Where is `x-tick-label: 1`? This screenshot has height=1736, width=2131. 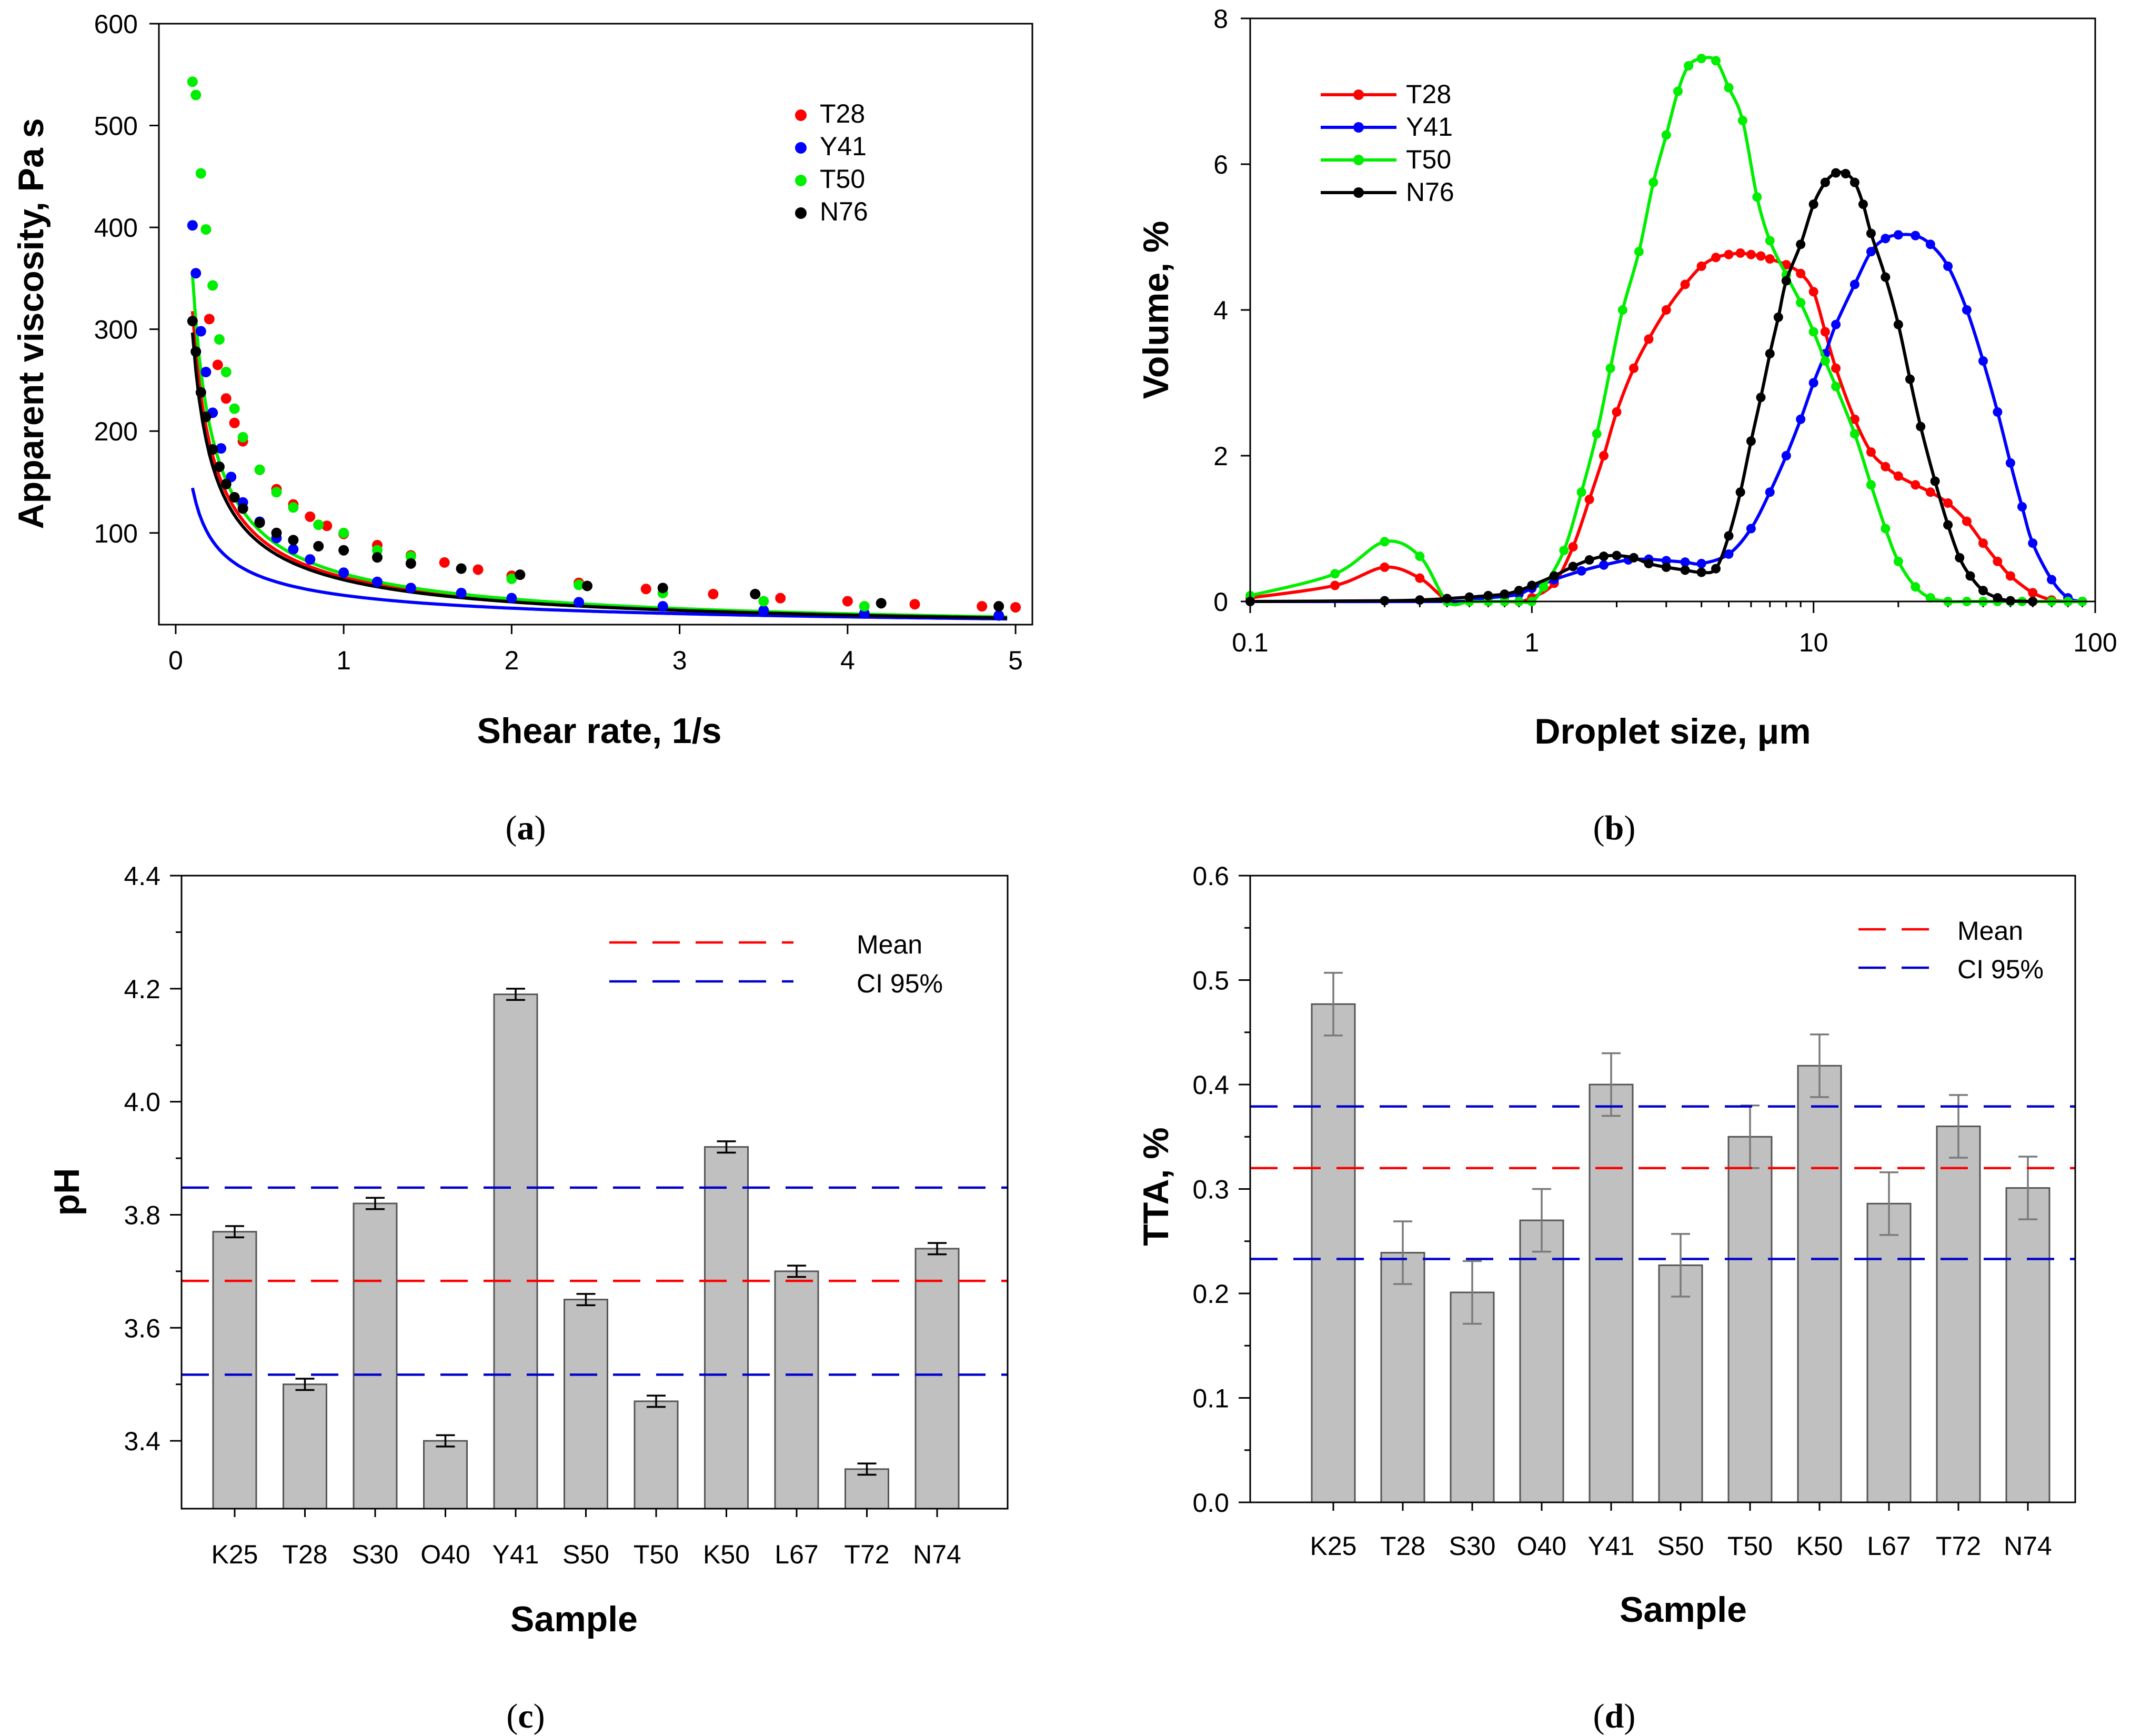
x-tick-label: 1 is located at coordinates (344, 660).